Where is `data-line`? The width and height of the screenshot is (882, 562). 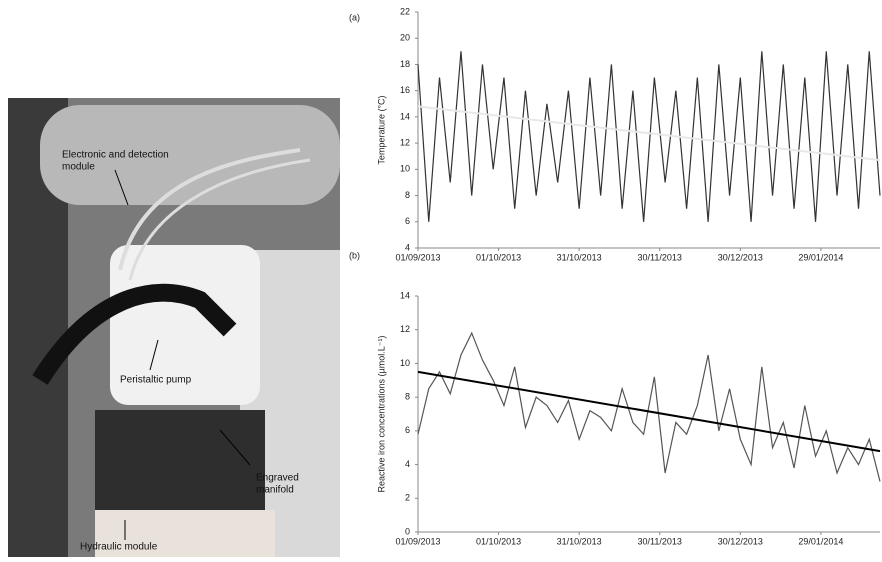 data-line is located at coordinates (649, 406).